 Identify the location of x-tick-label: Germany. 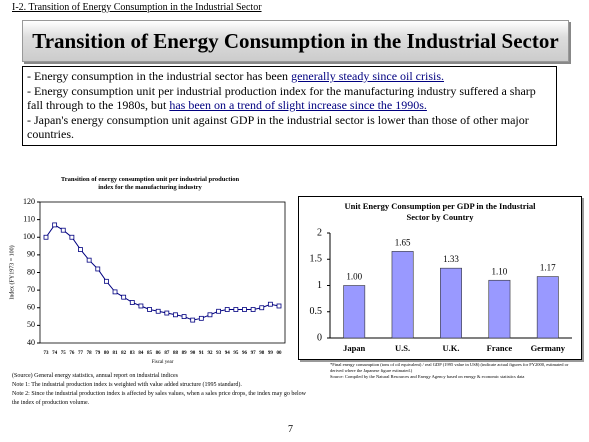
(548, 348).